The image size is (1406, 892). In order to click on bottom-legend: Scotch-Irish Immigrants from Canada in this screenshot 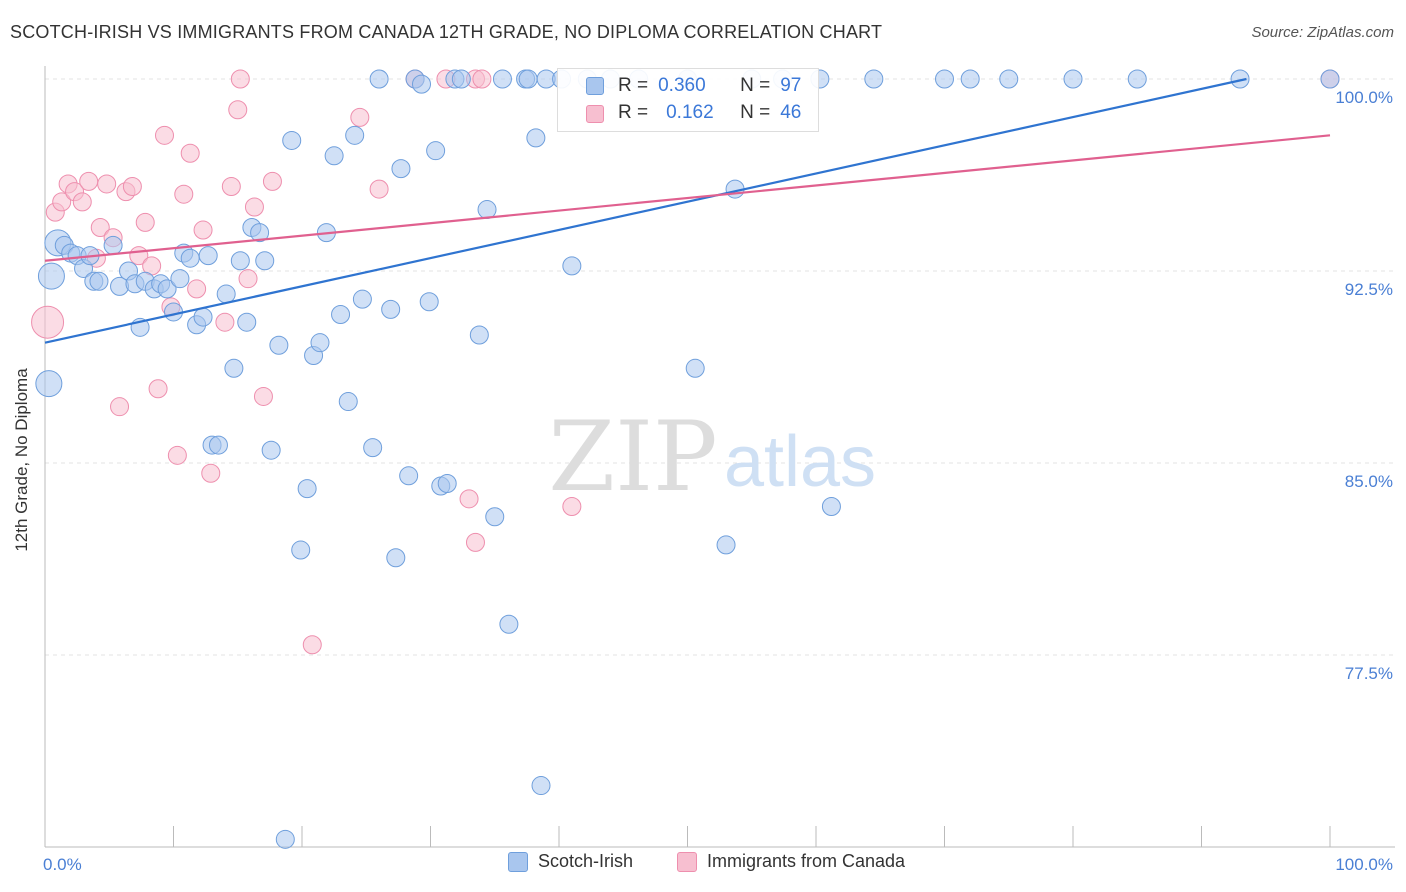, I will do `click(703, 864)`.